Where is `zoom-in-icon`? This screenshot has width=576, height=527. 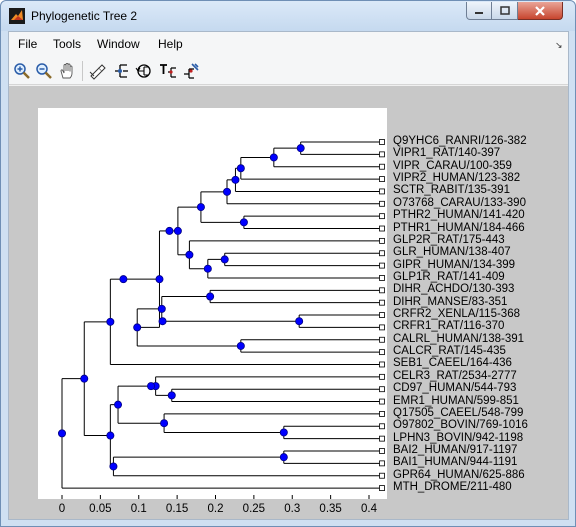 zoom-in-icon is located at coordinates (22, 71).